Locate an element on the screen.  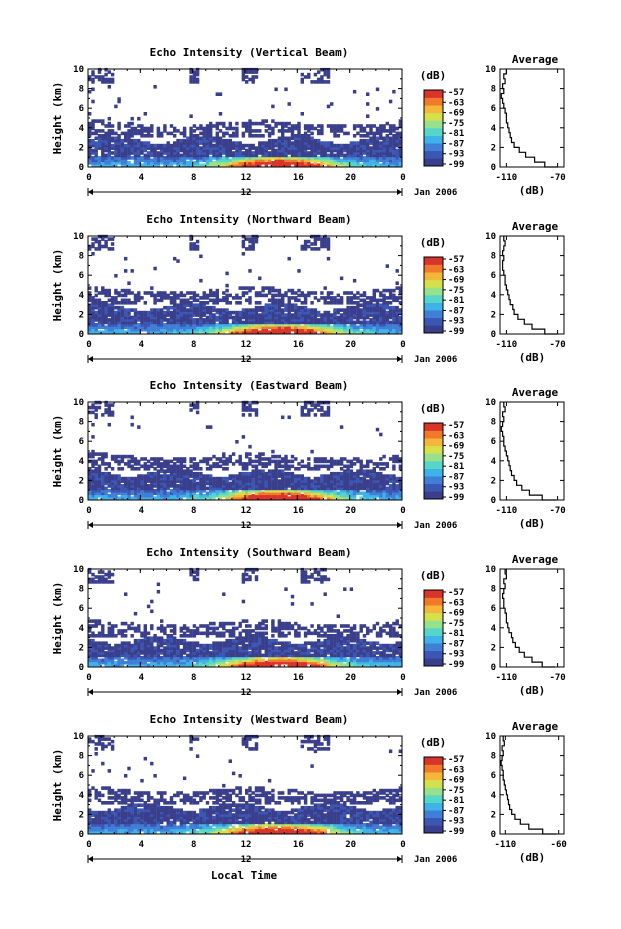
date-month-label: Jan 2006 is located at coordinates (435, 360).